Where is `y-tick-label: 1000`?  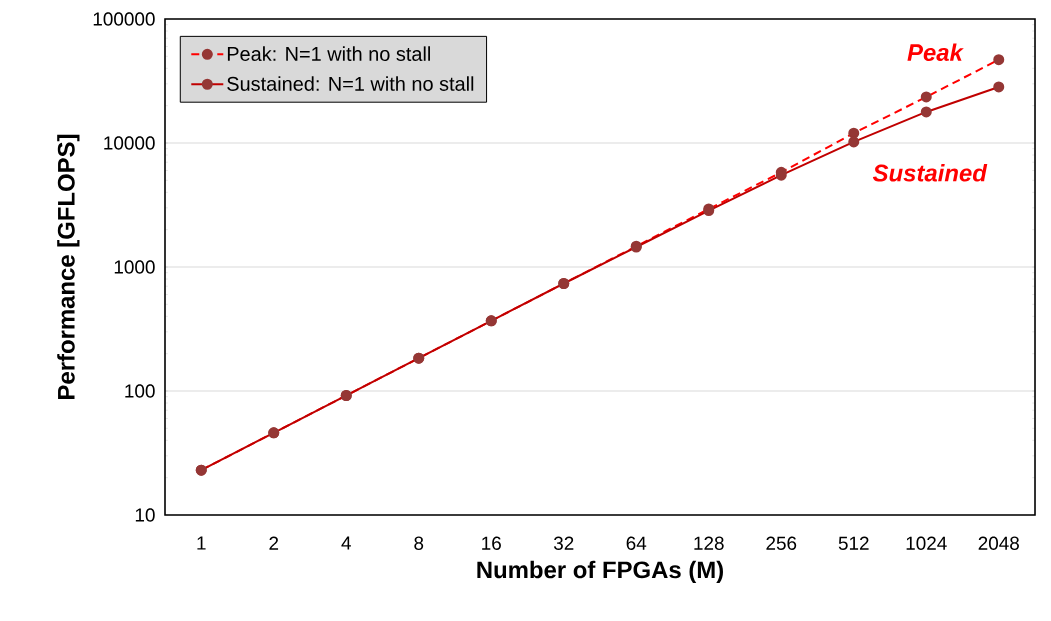
y-tick-label: 1000 is located at coordinates (134, 267).